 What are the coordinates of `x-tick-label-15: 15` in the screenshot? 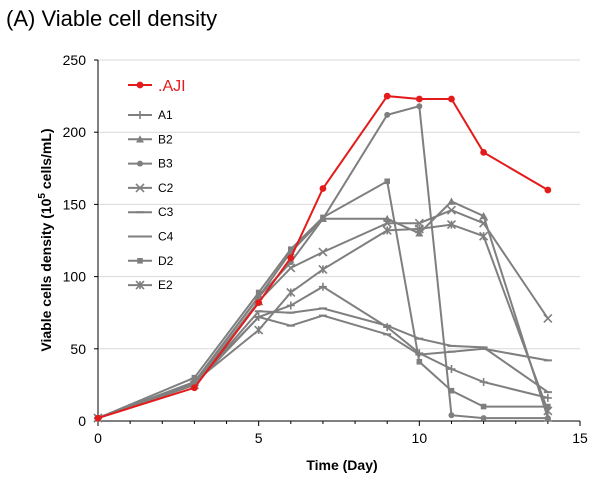 It's located at (580, 438).